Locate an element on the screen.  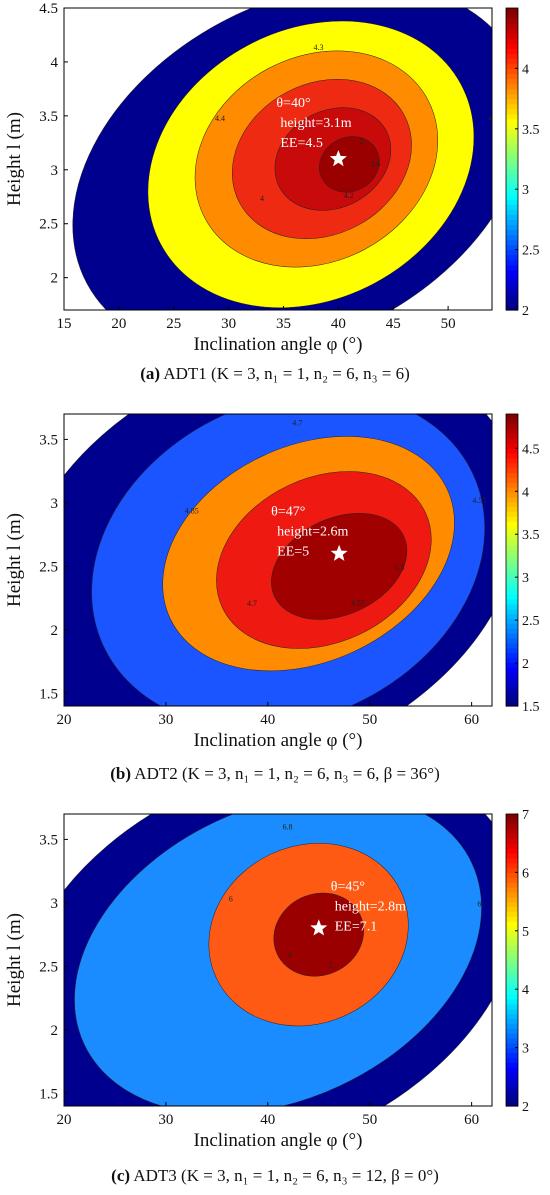
contour-region-c-6.8 is located at coordinates (318, 934).